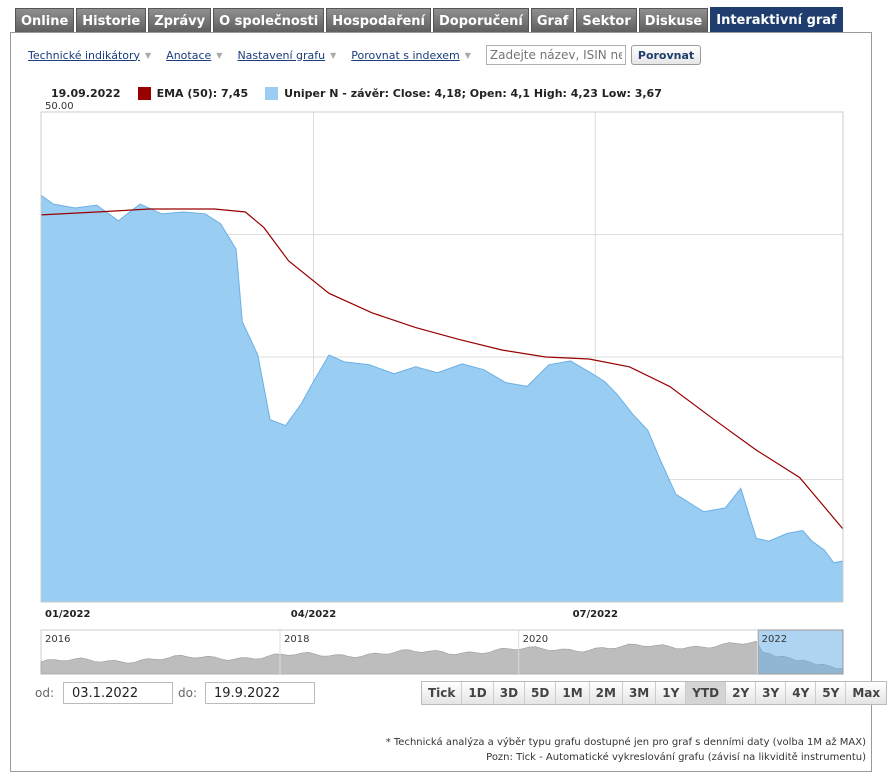 The width and height of the screenshot is (891, 784). What do you see at coordinates (866, 693) in the screenshot?
I see `zoom-button-max: Max` at bounding box center [866, 693].